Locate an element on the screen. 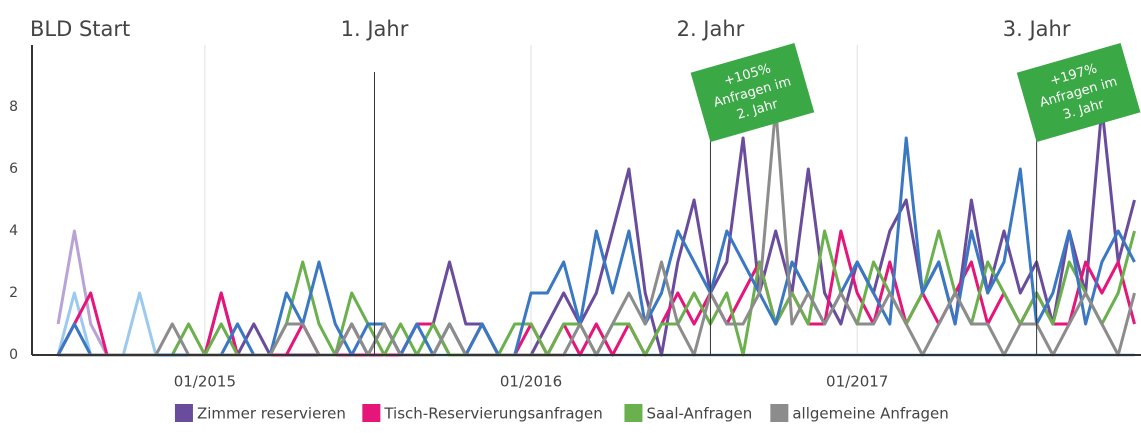 Image resolution: width=1141 pixels, height=433 pixels. x-tick-label: 01/2016 is located at coordinates (531, 382).